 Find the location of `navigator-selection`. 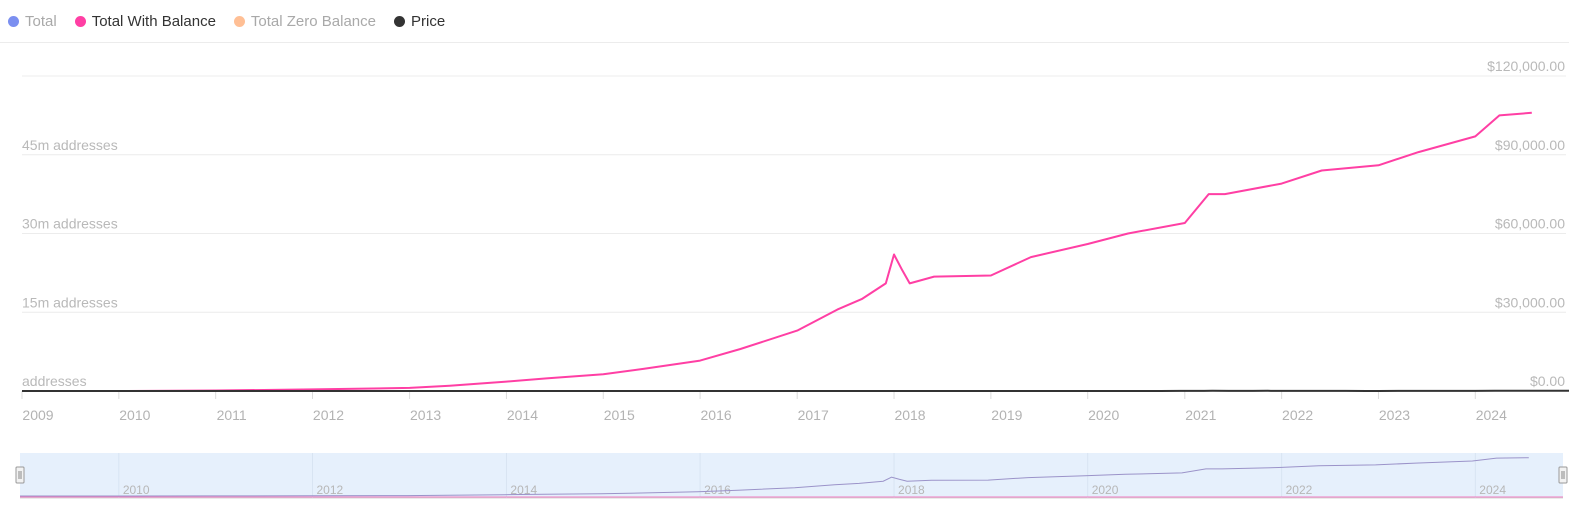

navigator-selection is located at coordinates (791, 475).